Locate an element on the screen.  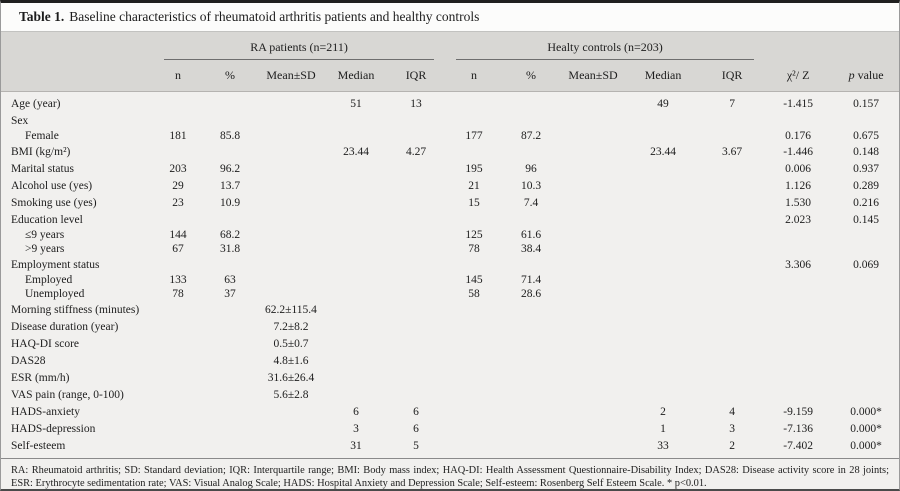
row-label: Morning stiffness (minutes) is located at coordinates (75, 310).